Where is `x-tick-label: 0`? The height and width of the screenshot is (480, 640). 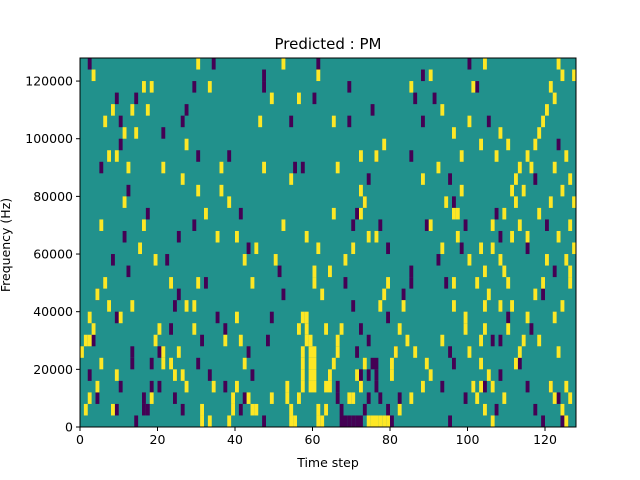 x-tick-label: 0 is located at coordinates (80, 439).